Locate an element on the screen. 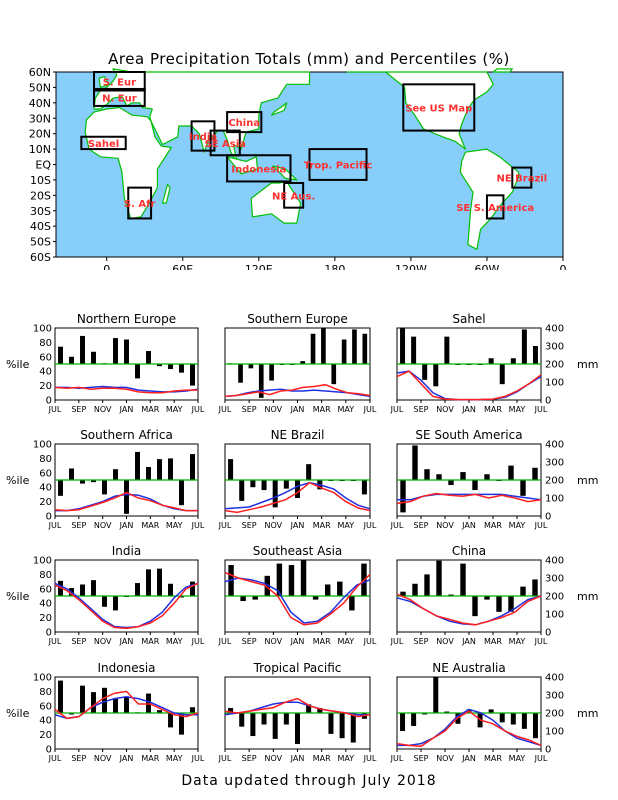 Image resolution: width=618 pixels, height=800 pixels. right-tick-label: 100 is located at coordinates (554, 615).